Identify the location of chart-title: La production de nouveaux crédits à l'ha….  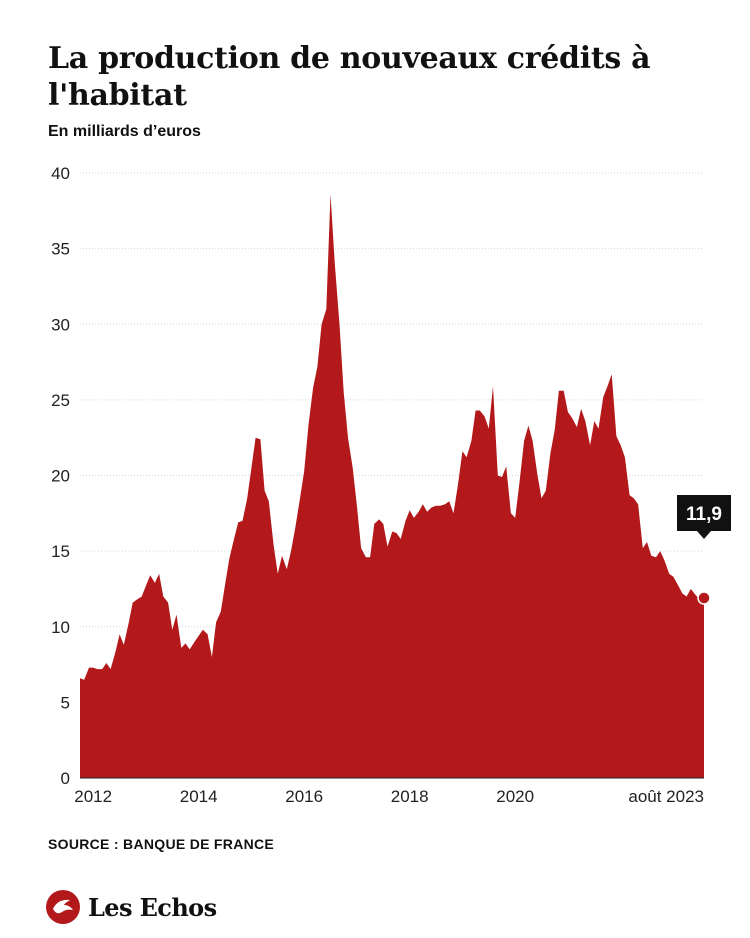
(349, 77).